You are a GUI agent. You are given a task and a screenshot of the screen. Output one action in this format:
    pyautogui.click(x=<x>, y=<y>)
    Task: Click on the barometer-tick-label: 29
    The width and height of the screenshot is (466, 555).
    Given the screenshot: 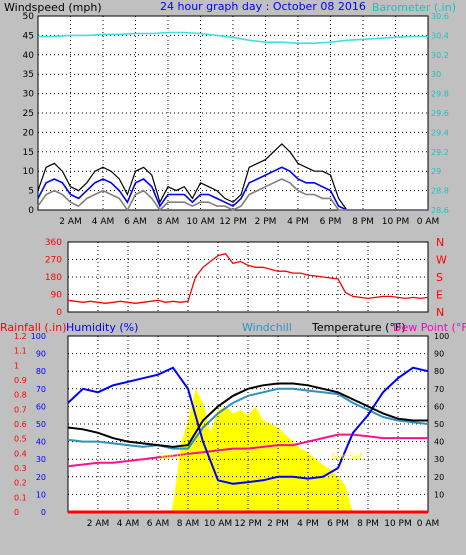 What is the action you would take?
    pyautogui.click(x=436, y=171)
    